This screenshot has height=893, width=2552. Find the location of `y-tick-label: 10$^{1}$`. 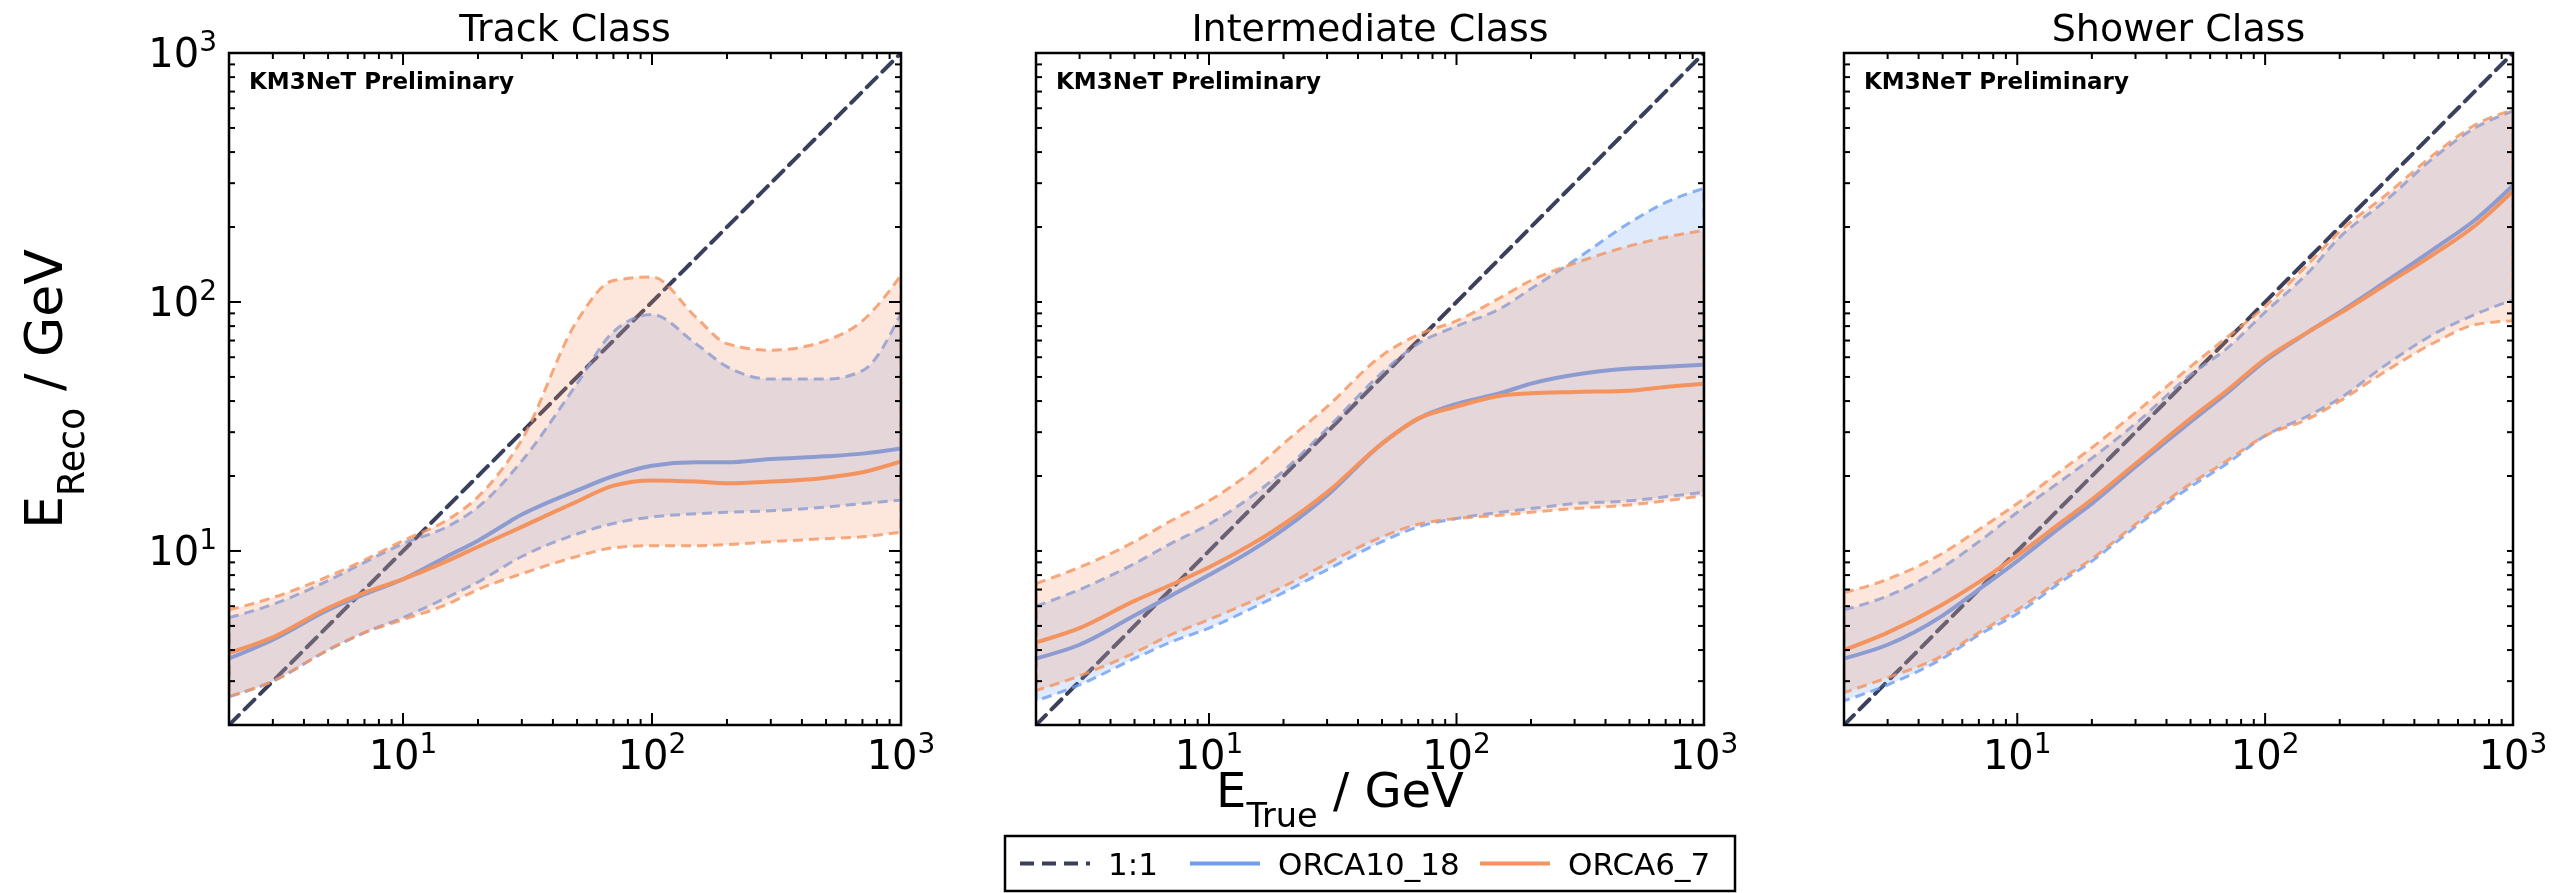

y-tick-label: 10$^{1}$ is located at coordinates (182, 548).